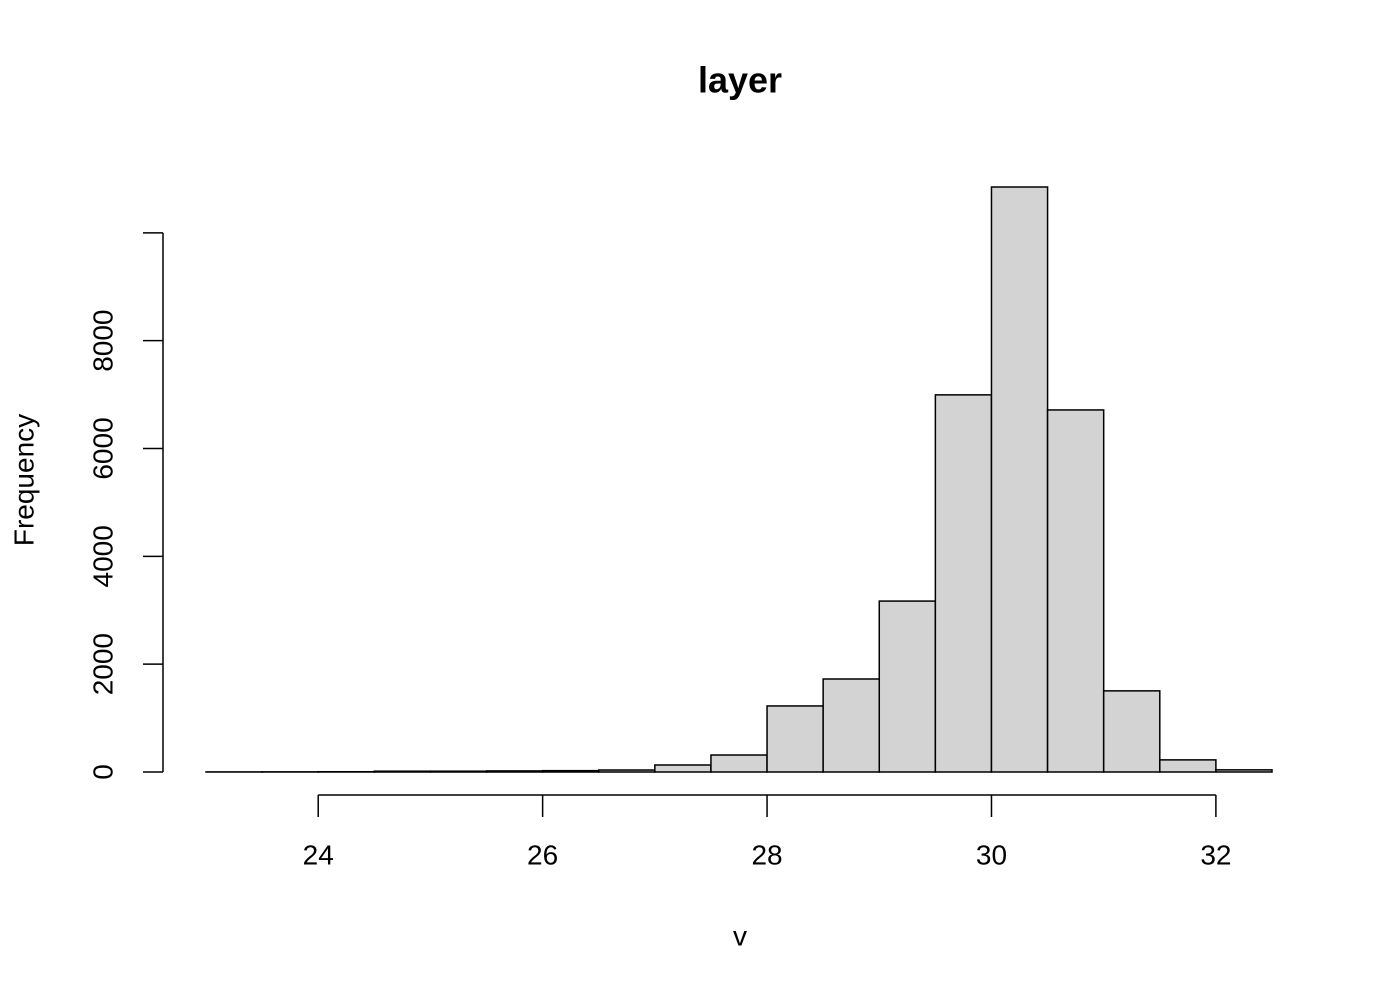 This screenshot has width=1400, height=1000. What do you see at coordinates (102, 448) in the screenshot?
I see `y-tick-label: 6000` at bounding box center [102, 448].